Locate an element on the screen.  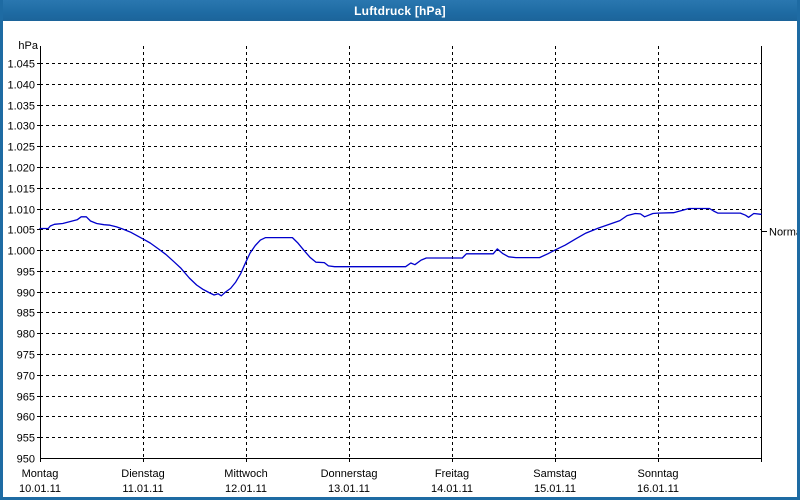
day-label: Donnerstag is located at coordinates (349, 474).